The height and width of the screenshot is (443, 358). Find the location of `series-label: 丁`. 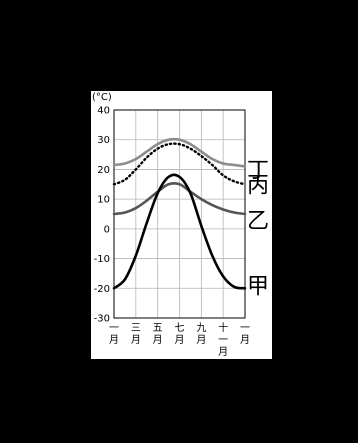

series-label: 丁 is located at coordinates (258, 170).